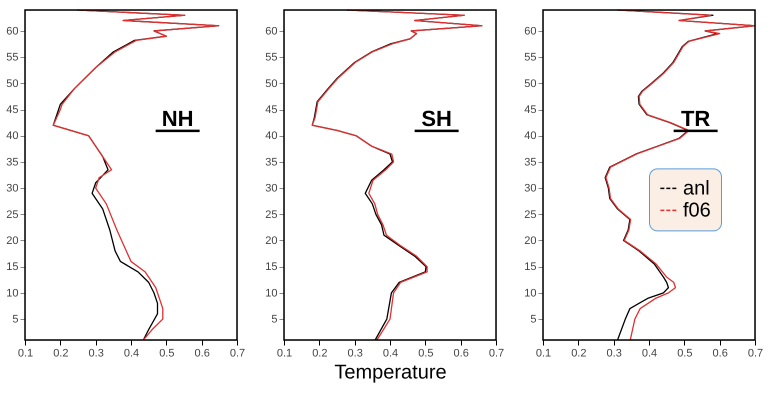  I want to click on annotation: NH, so click(178, 118).